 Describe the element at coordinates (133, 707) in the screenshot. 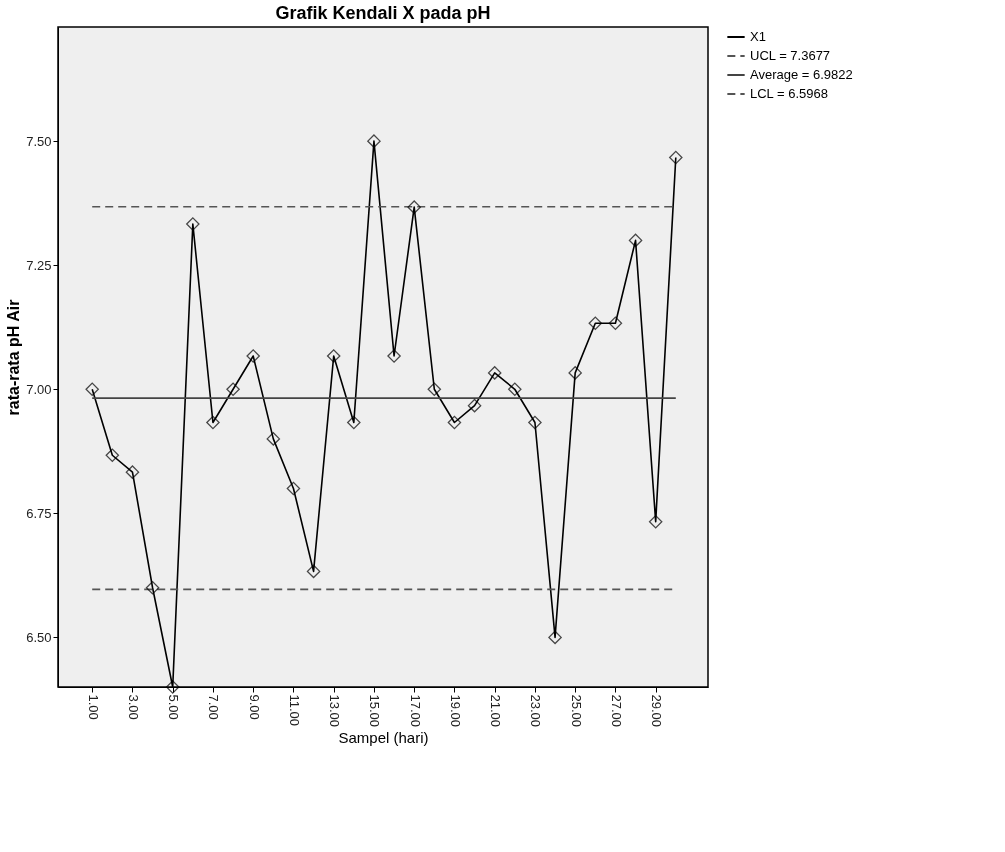

I see `x-tick-label: 3.00` at that location.